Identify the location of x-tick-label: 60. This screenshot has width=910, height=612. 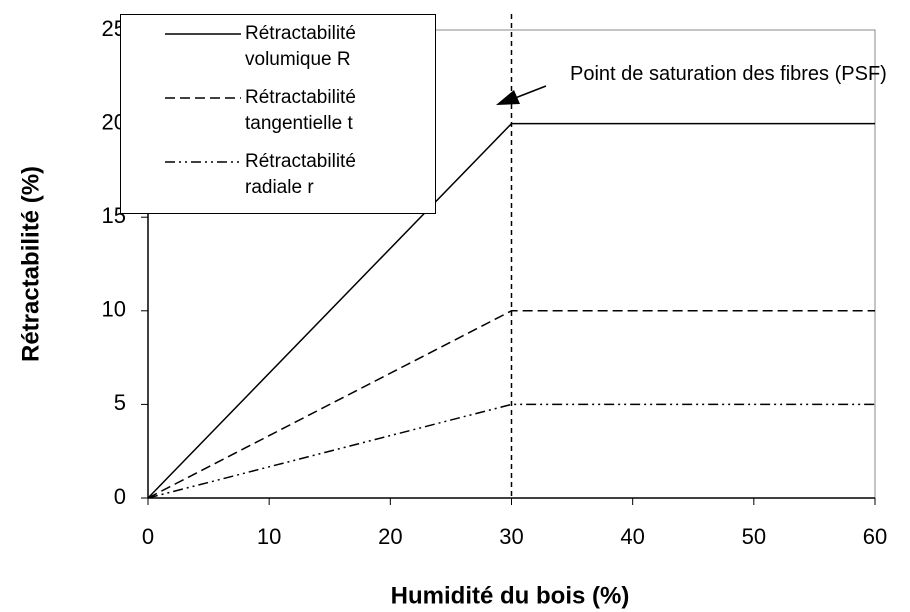
(875, 536).